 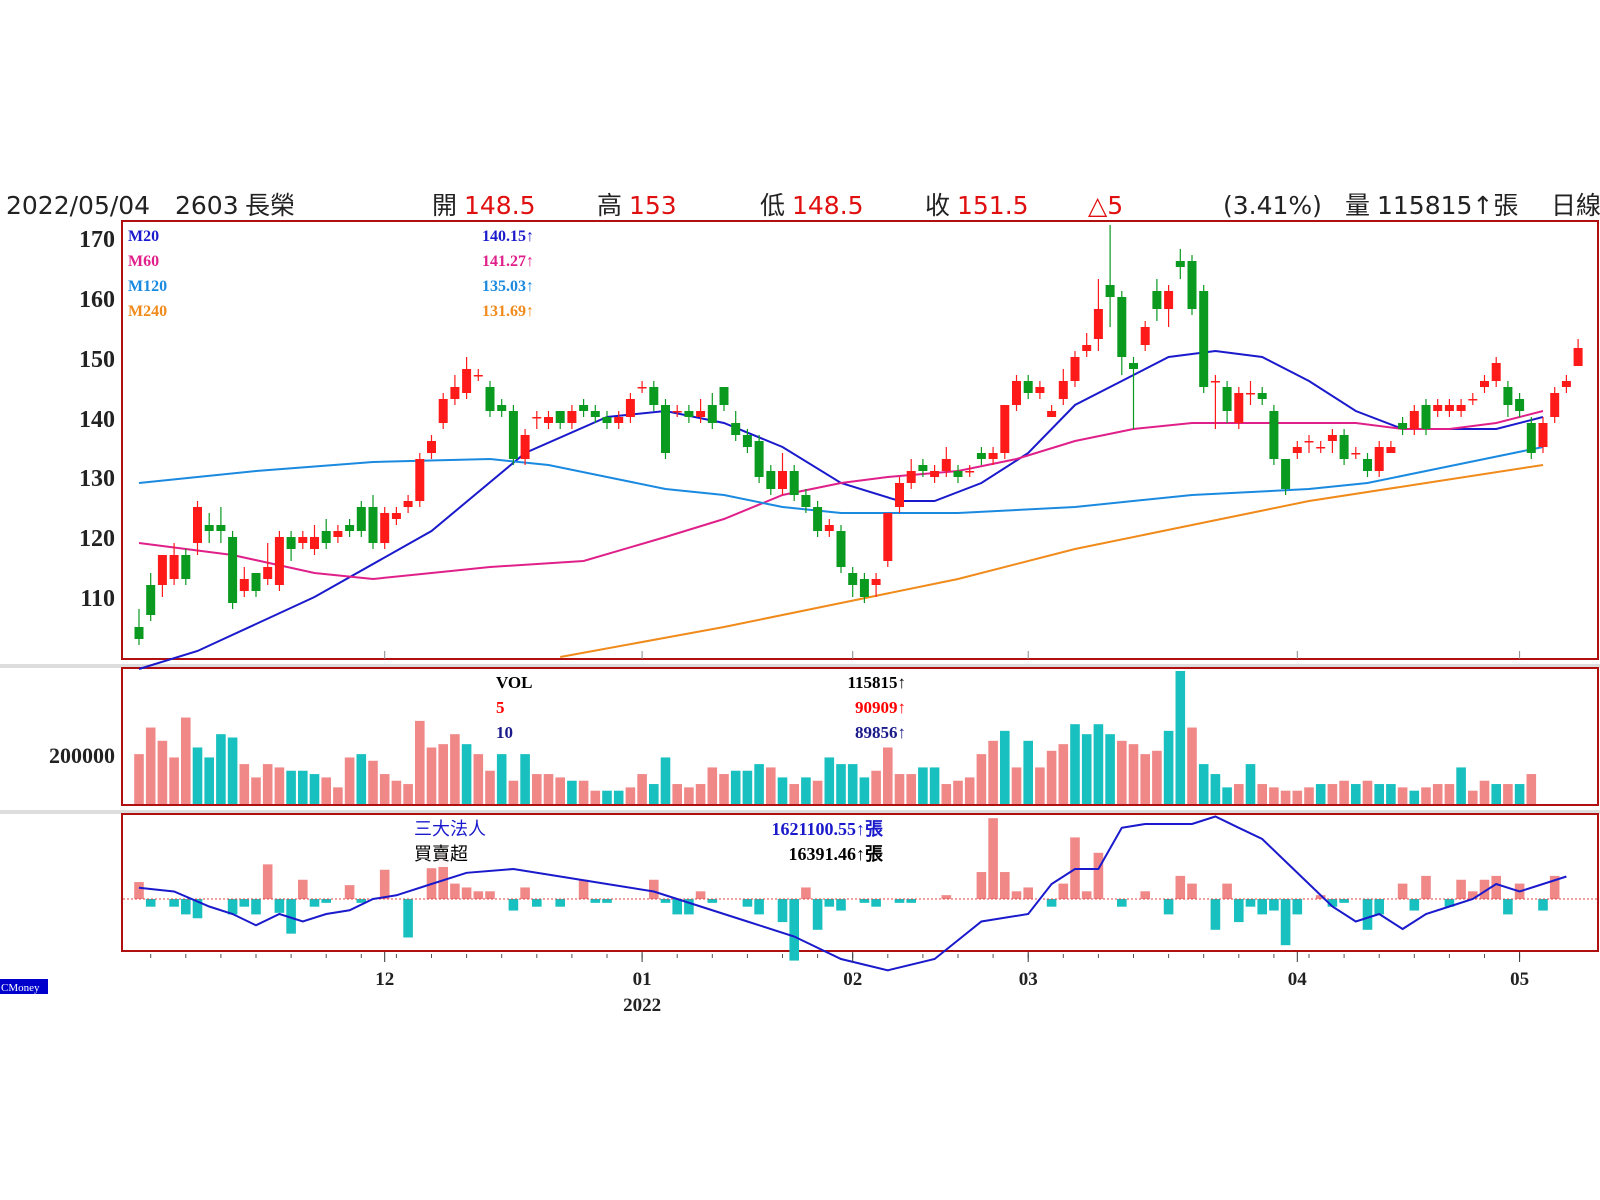 I want to click on m120-line, so click(x=841, y=480).